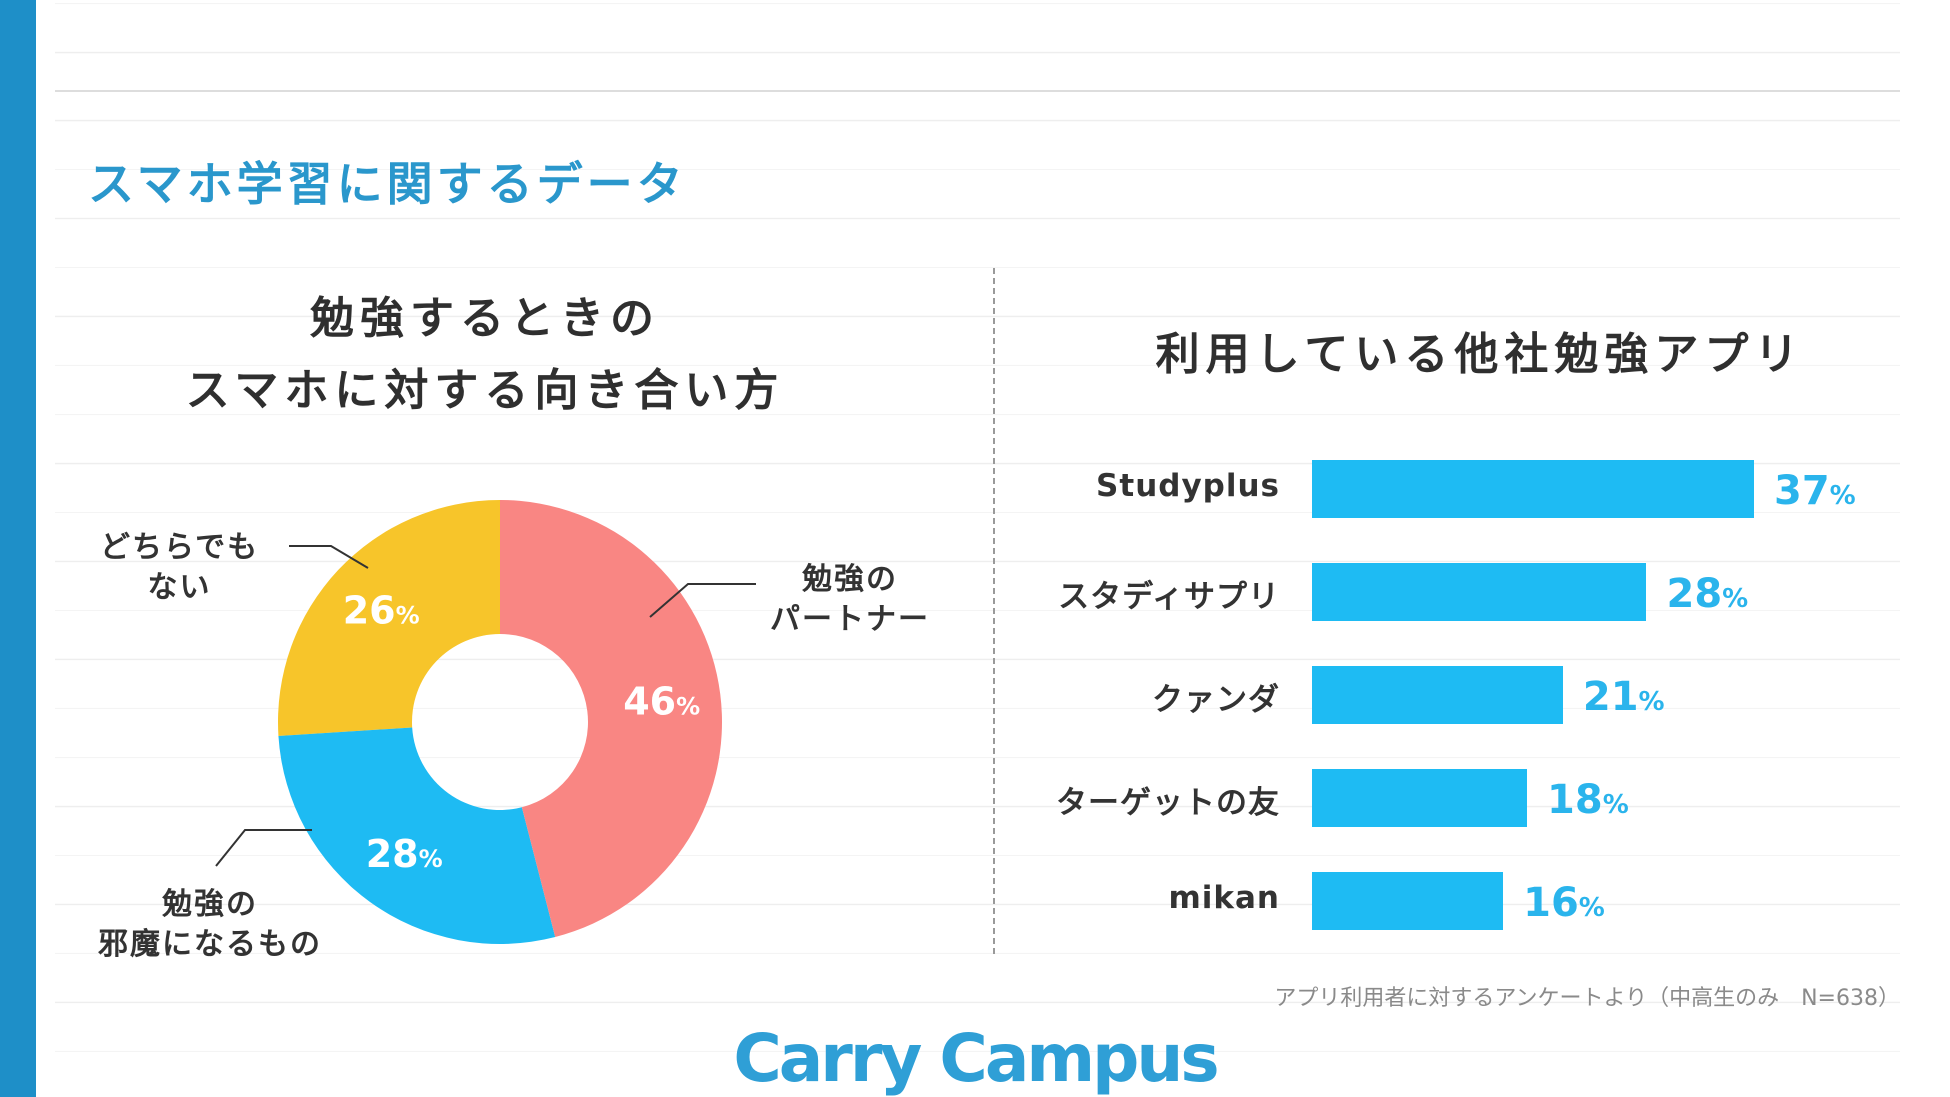  I want to click on bar-category-label: ターゲットの友, so click(1168, 803).